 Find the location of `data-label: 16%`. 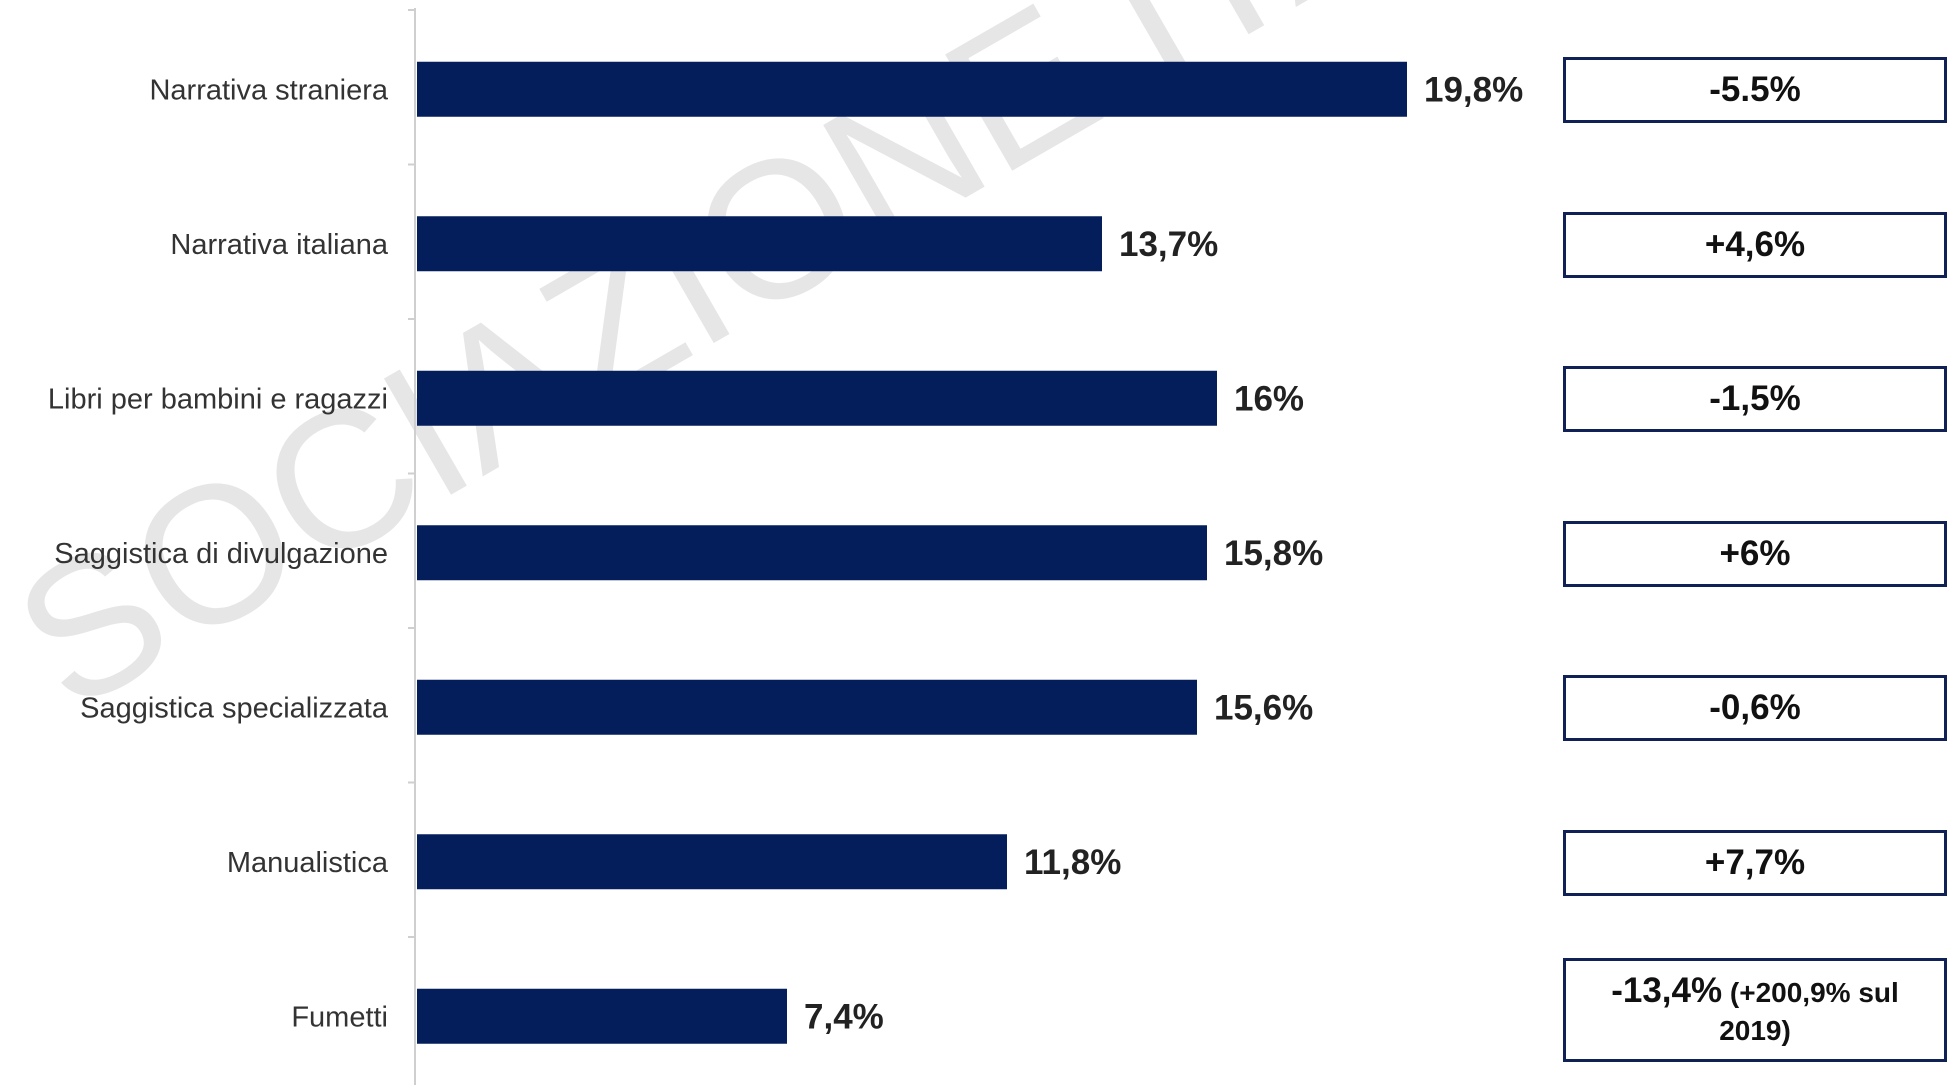

data-label: 16% is located at coordinates (1269, 398).